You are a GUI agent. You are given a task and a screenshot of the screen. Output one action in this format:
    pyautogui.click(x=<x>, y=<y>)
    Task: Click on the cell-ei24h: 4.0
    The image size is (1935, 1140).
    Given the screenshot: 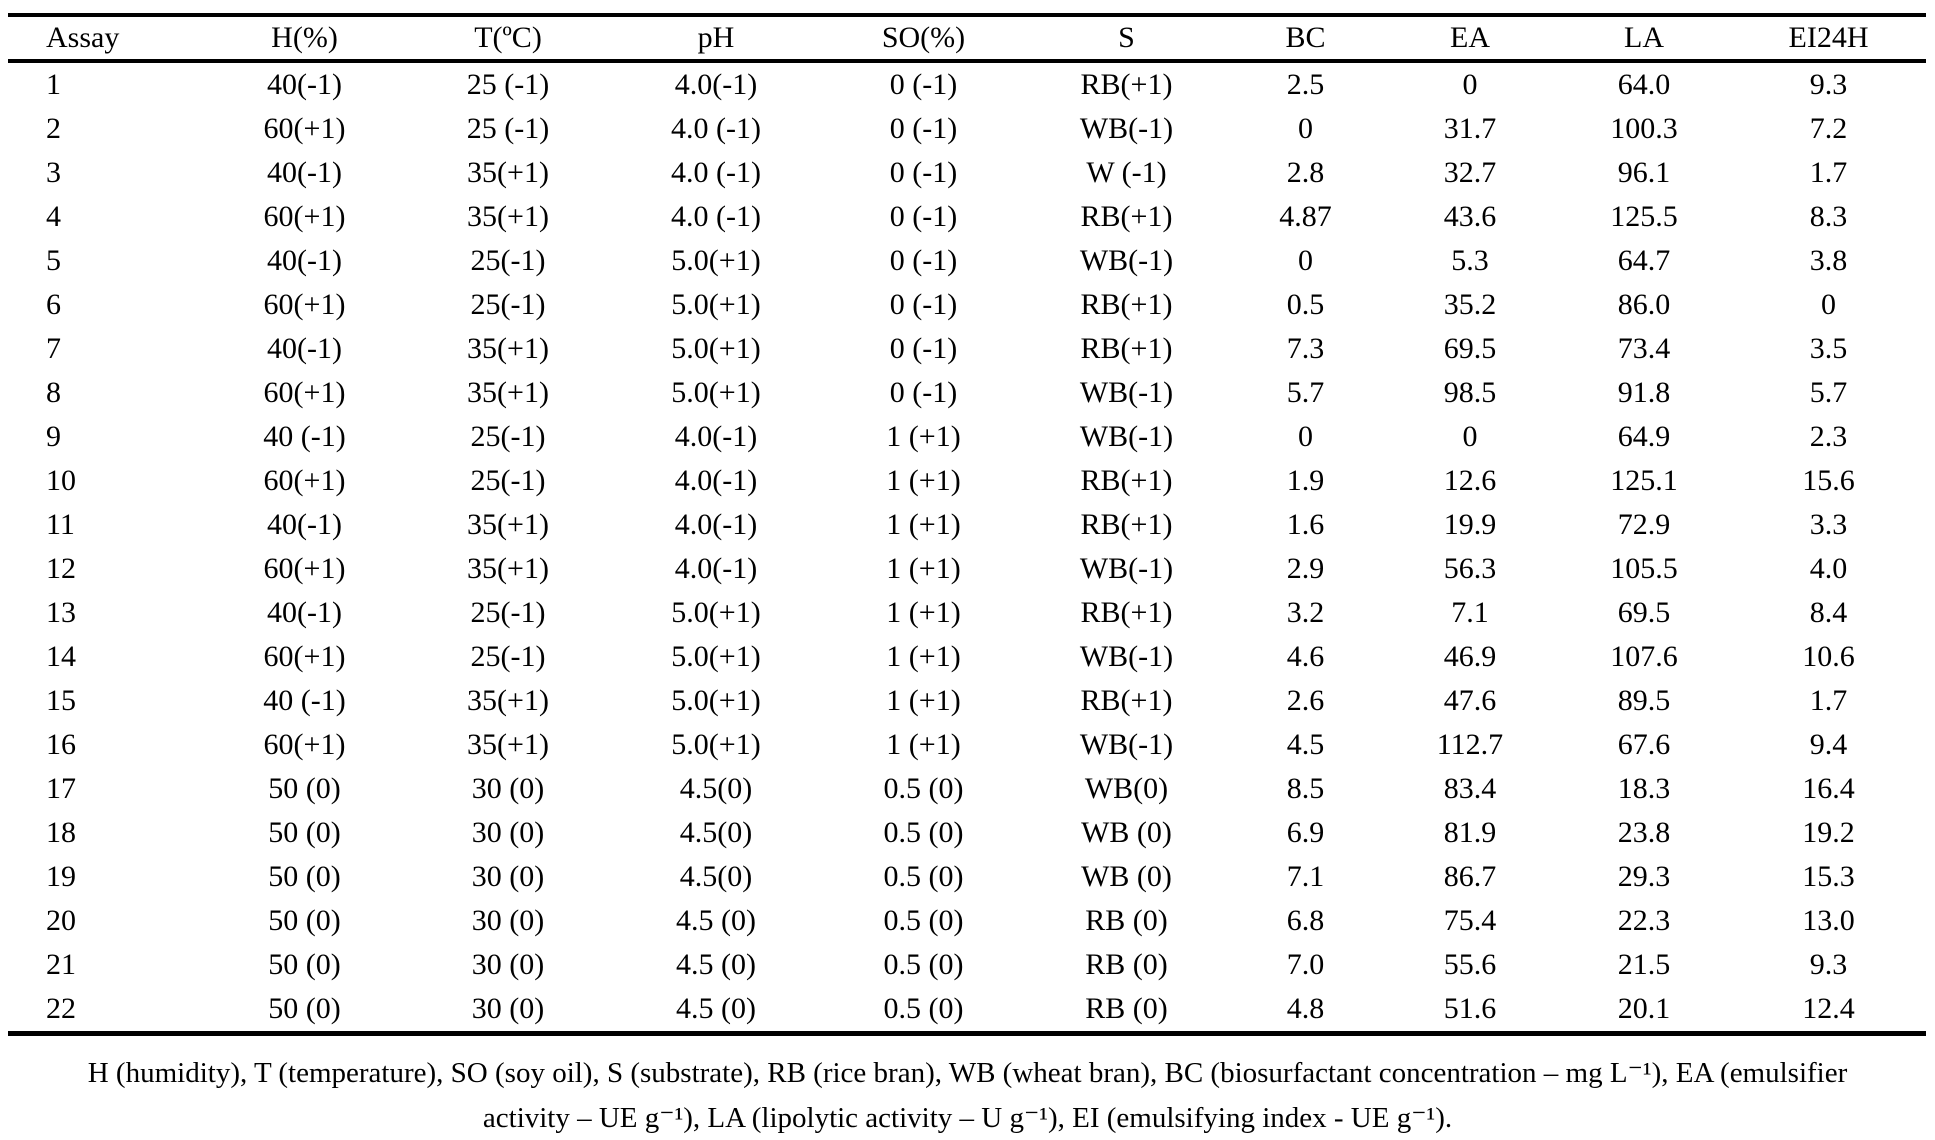 What is the action you would take?
    pyautogui.click(x=1828, y=568)
    